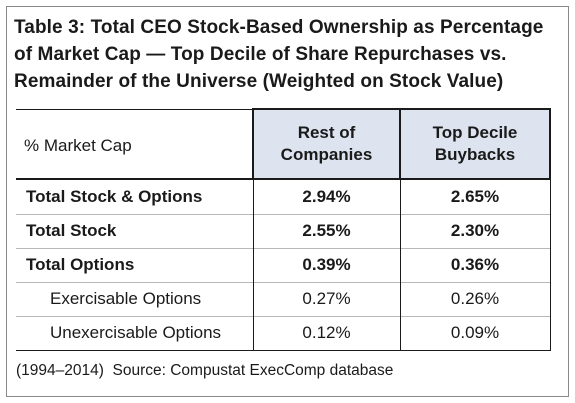  I want to click on row-label: Total Options, so click(134, 264).